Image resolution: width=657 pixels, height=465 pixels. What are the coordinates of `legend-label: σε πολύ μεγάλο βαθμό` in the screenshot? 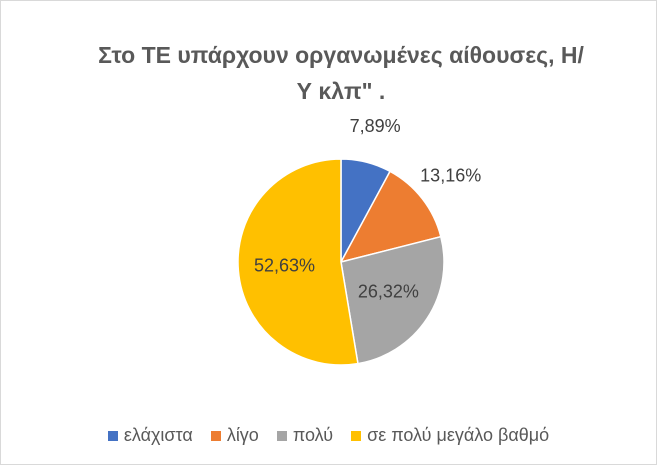 It's located at (458, 435).